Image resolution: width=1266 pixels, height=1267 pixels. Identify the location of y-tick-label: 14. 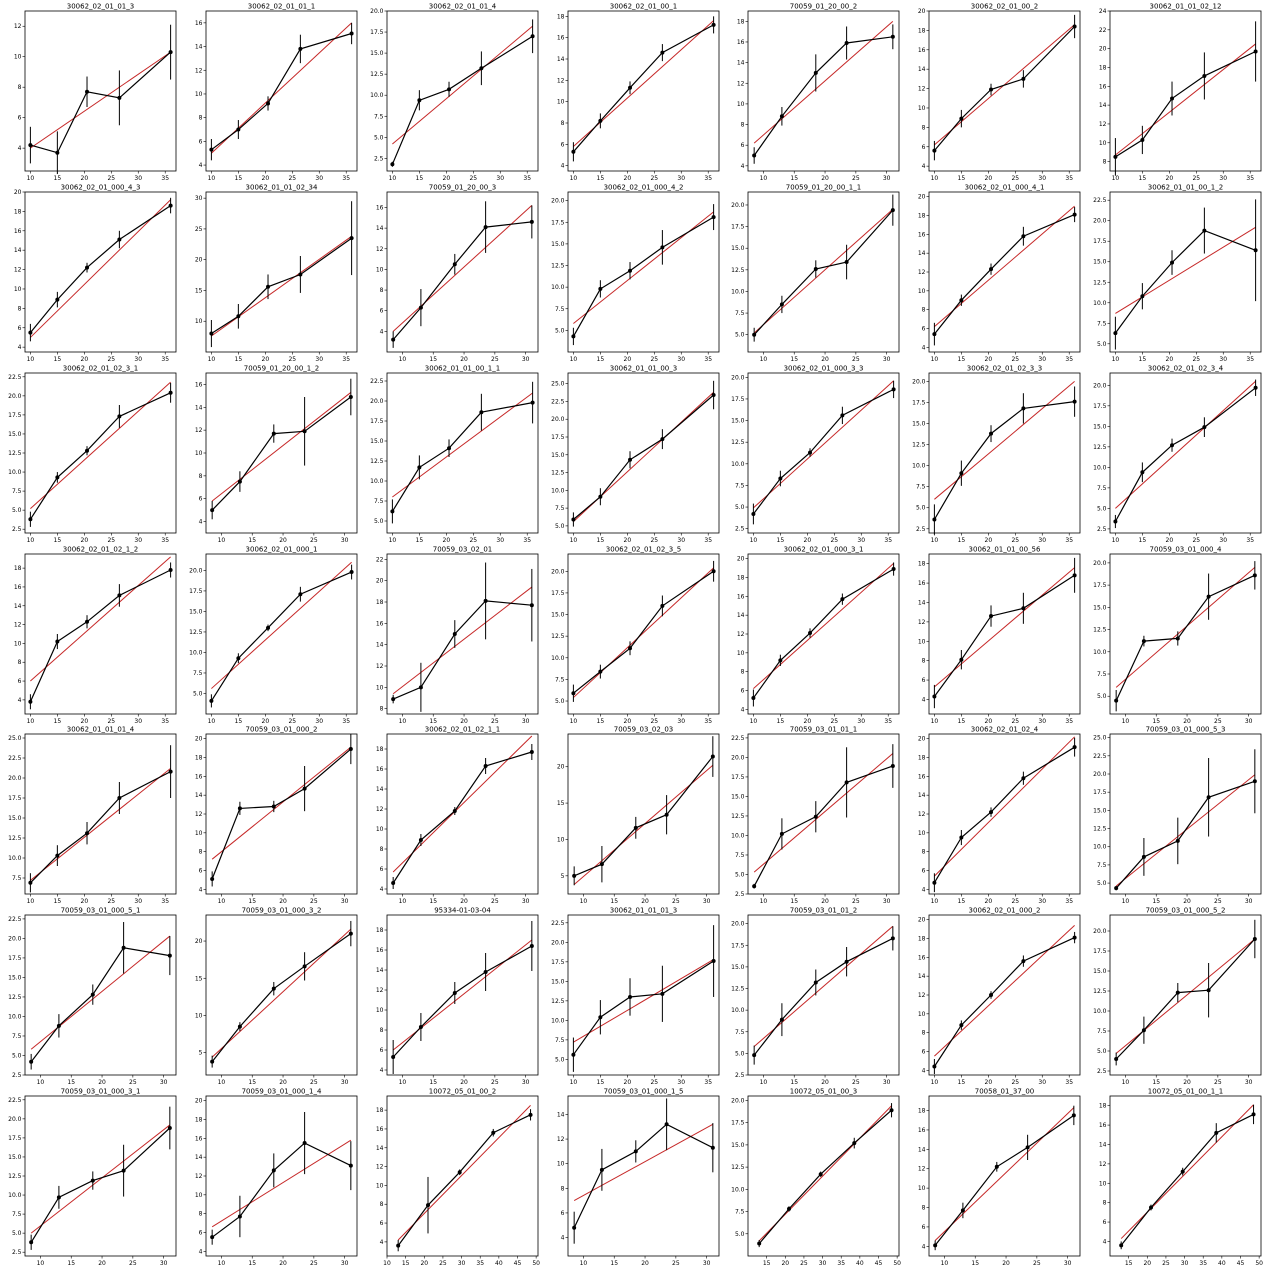
(199, 1157).